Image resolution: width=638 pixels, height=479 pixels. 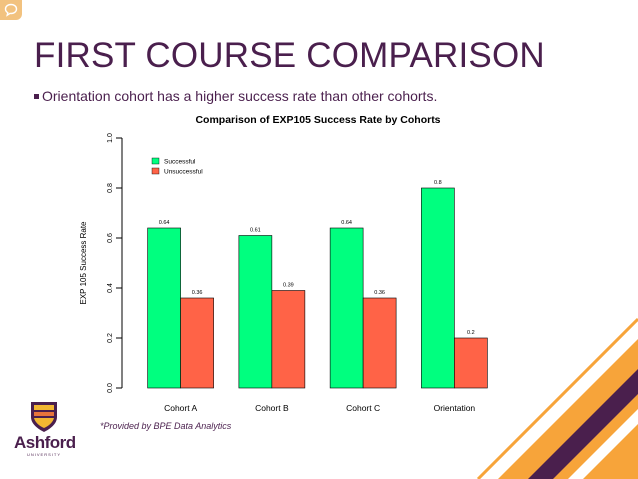 I want to click on speech-bubble-icon, so click(x=11, y=10).